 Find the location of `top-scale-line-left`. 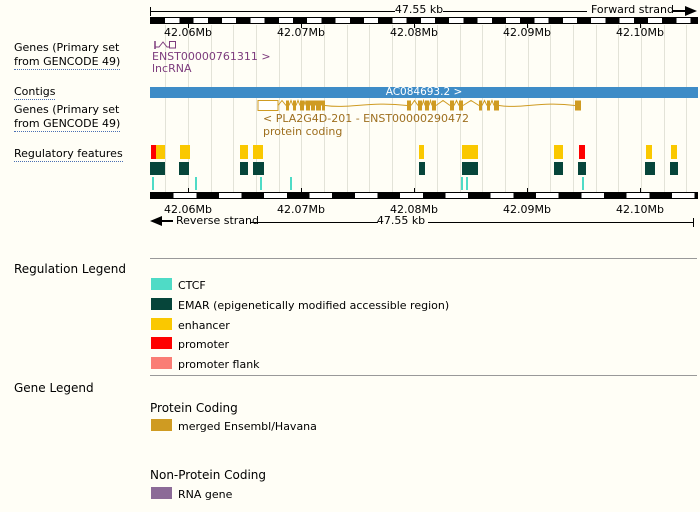

top-scale-line-left is located at coordinates (272, 11).